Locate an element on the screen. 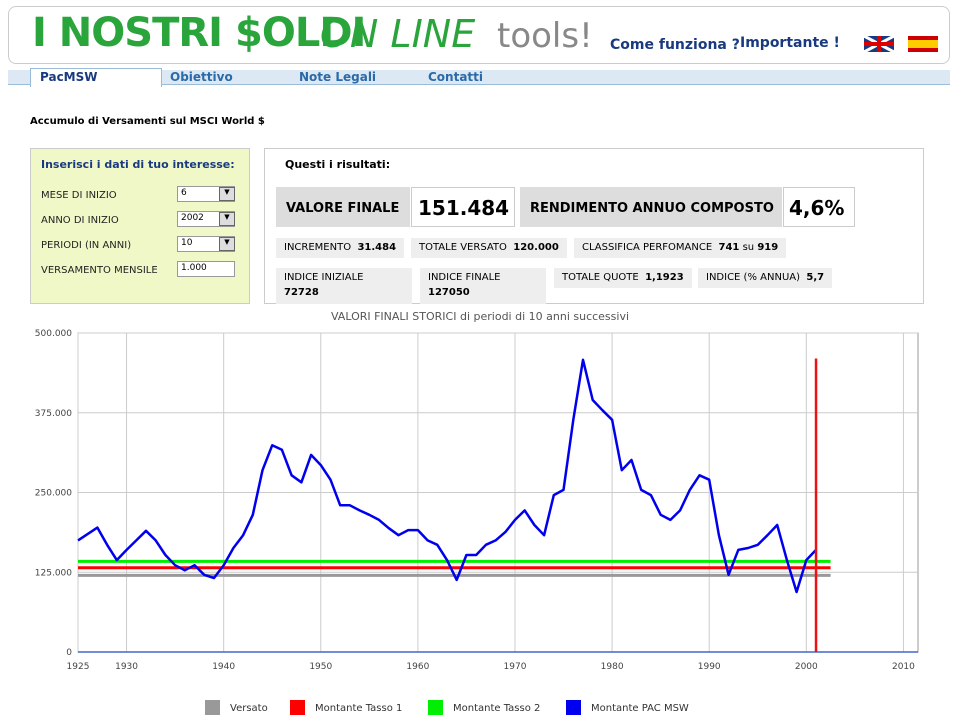 The width and height of the screenshot is (960, 720). cell-label: CLASSIFICA PERFOMANCE is located at coordinates (647, 247).